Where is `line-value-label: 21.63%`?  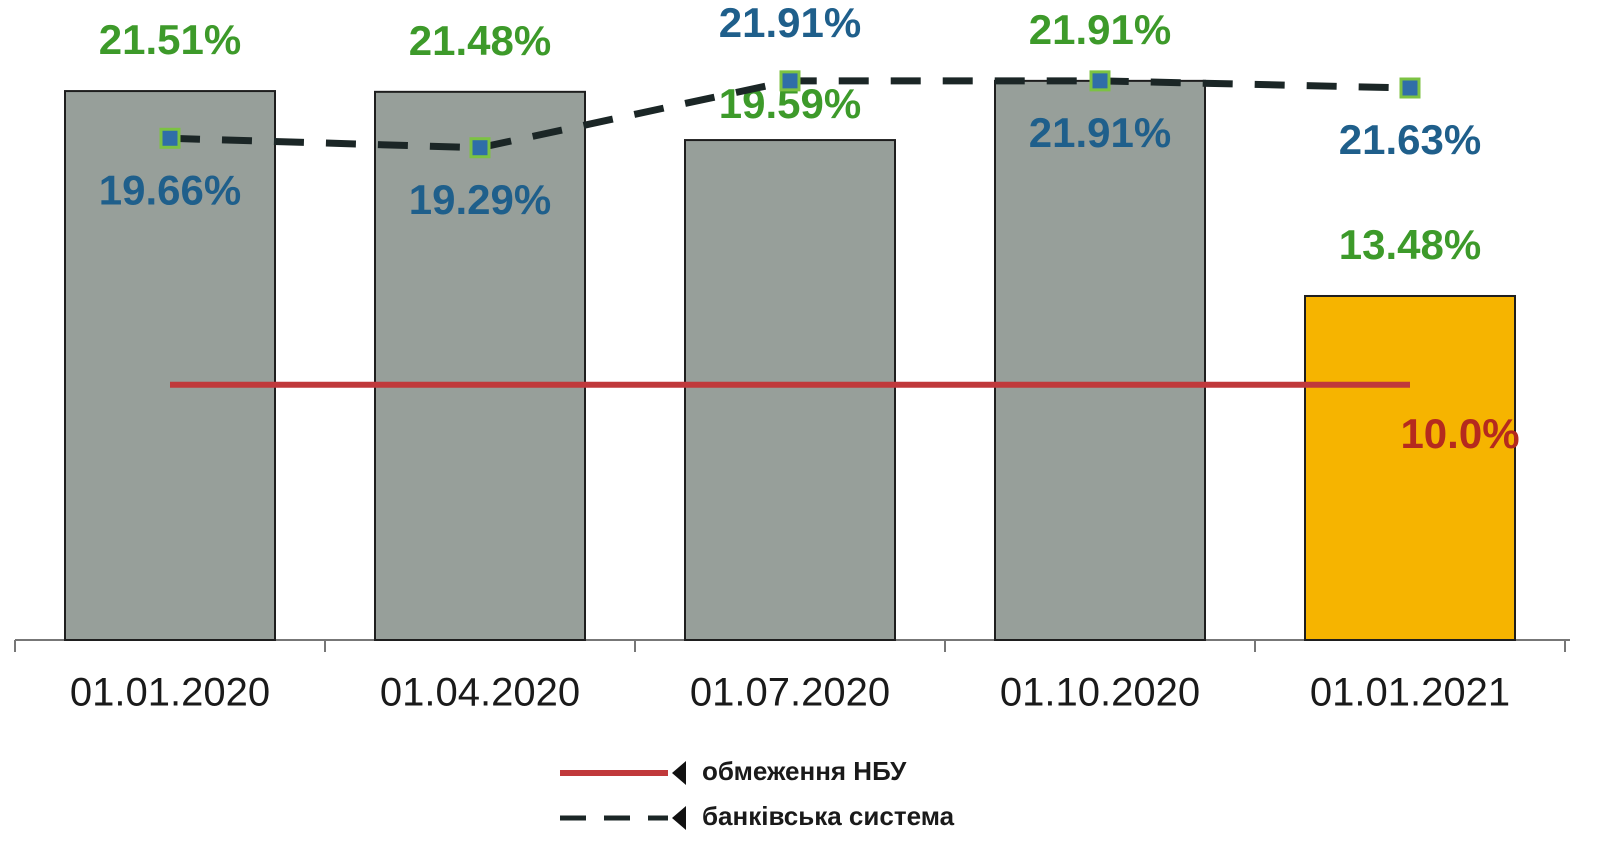 line-value-label: 21.63% is located at coordinates (1410, 139).